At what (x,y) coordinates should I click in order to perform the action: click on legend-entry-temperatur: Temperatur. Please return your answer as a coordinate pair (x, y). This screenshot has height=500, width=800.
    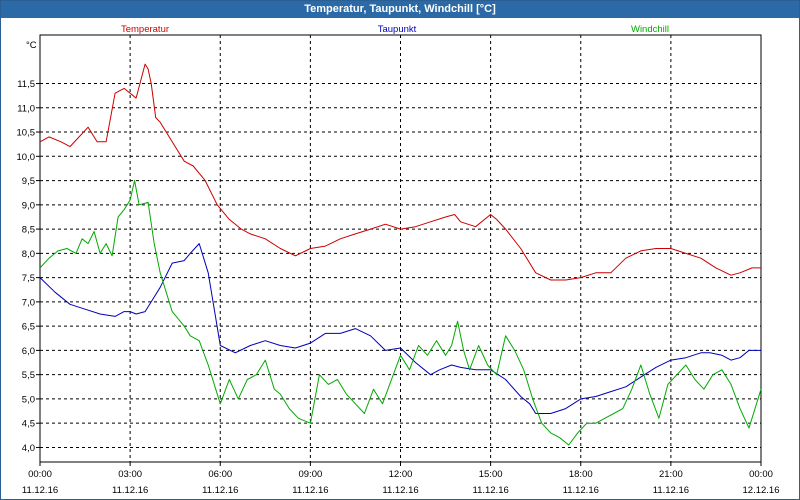
    Looking at the image, I should click on (145, 29).